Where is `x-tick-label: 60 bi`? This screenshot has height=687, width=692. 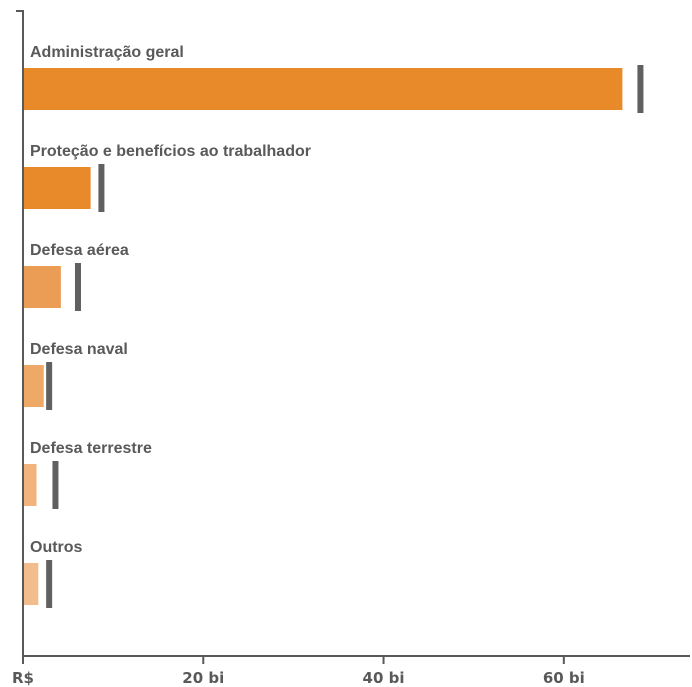
x-tick-label: 60 bi is located at coordinates (564, 678).